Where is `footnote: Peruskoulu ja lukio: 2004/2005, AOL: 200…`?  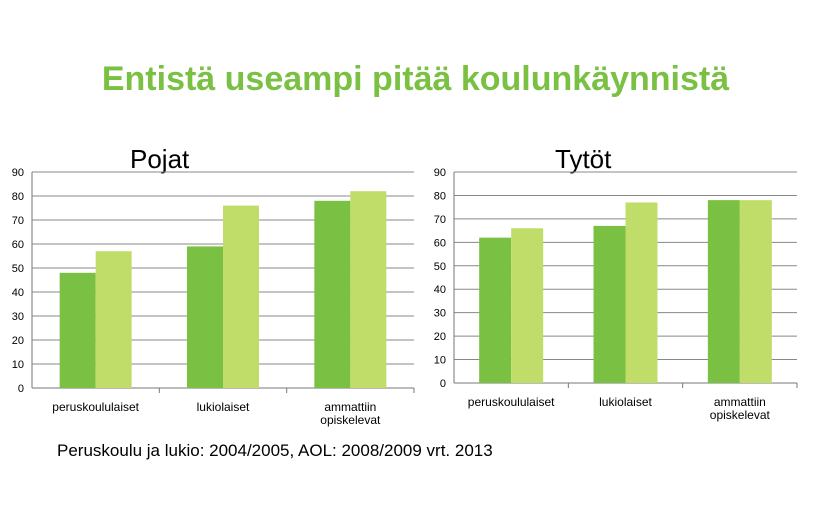
footnote: Peruskoulu ja lukio: 2004/2005, AOL: 200… is located at coordinates (275, 450).